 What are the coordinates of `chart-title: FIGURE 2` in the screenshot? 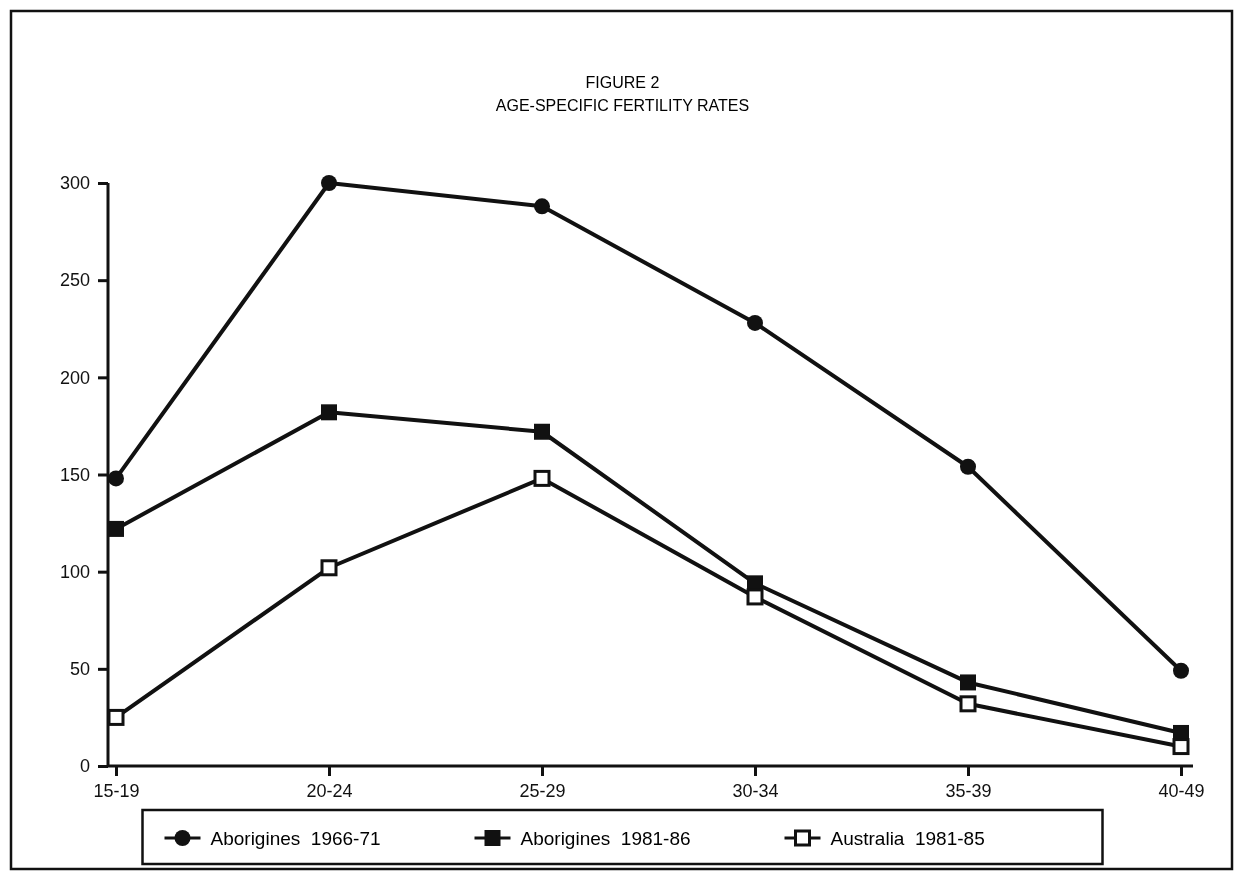 It's located at (622, 82).